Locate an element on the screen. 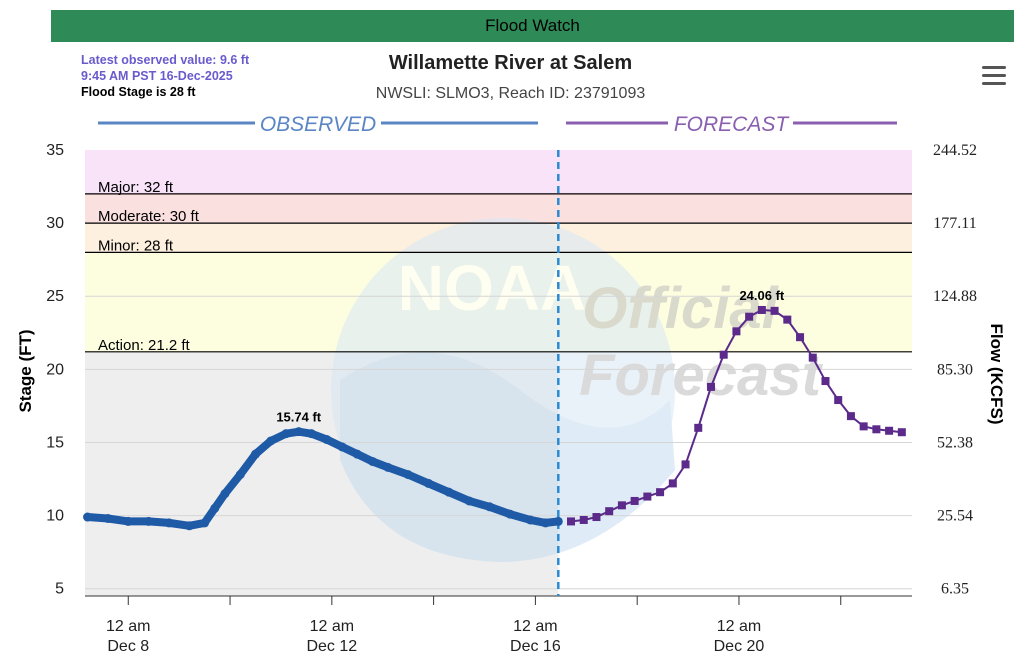  y2-tick-label: 52.38 is located at coordinates (955, 442).